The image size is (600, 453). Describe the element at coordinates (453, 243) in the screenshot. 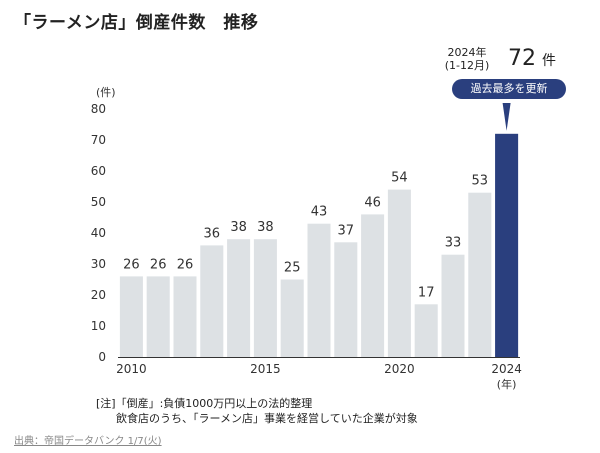

I see `bar-value-label: 33` at that location.